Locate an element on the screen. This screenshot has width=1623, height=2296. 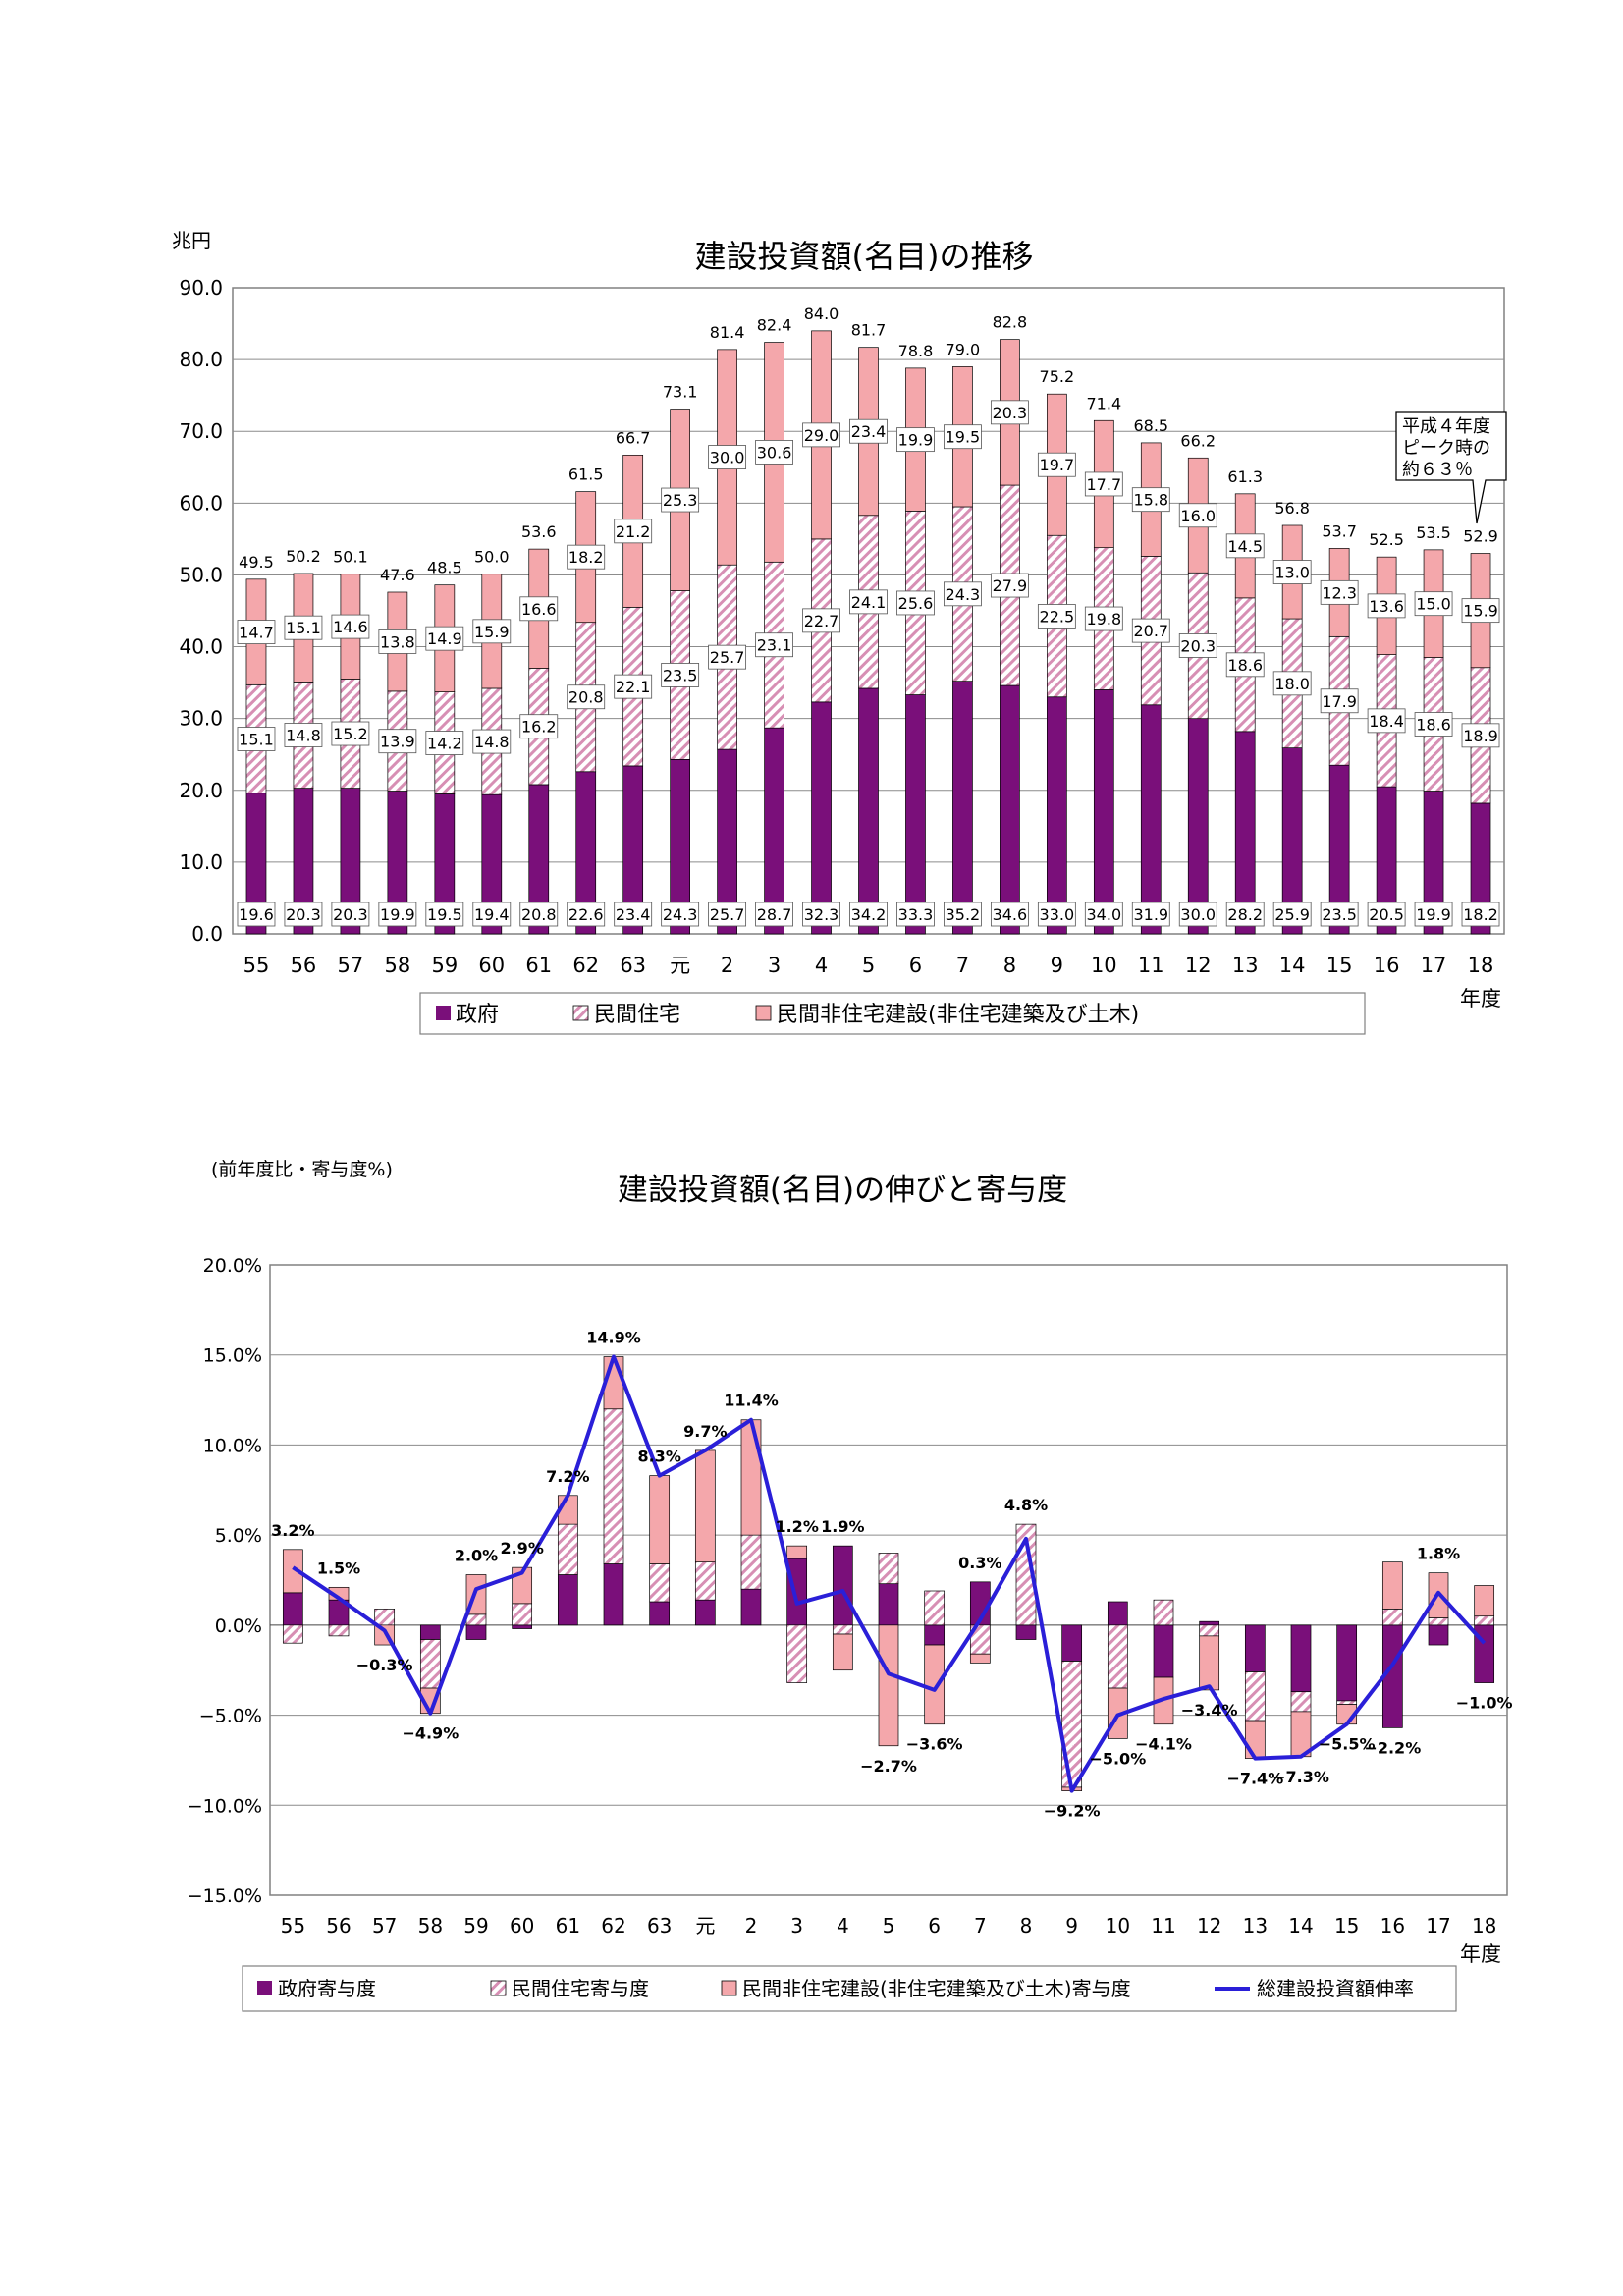
total-label: 82.8 is located at coordinates (1011, 322).